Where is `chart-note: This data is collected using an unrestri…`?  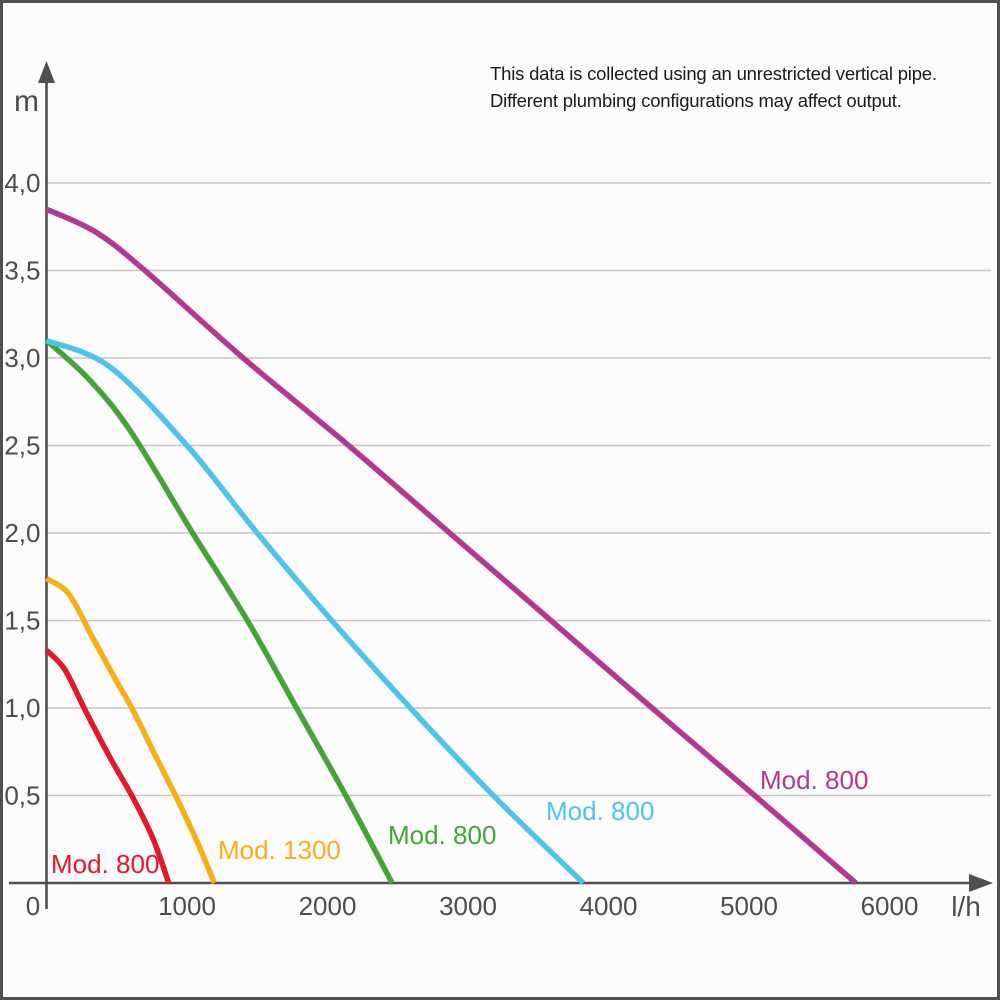 chart-note: This data is collected using an unrestri… is located at coordinates (713, 87).